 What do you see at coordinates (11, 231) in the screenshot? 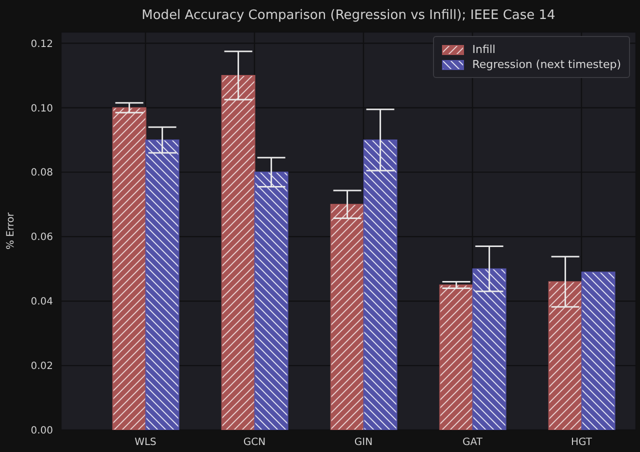
I see `y-axis-title: % Error` at bounding box center [11, 231].